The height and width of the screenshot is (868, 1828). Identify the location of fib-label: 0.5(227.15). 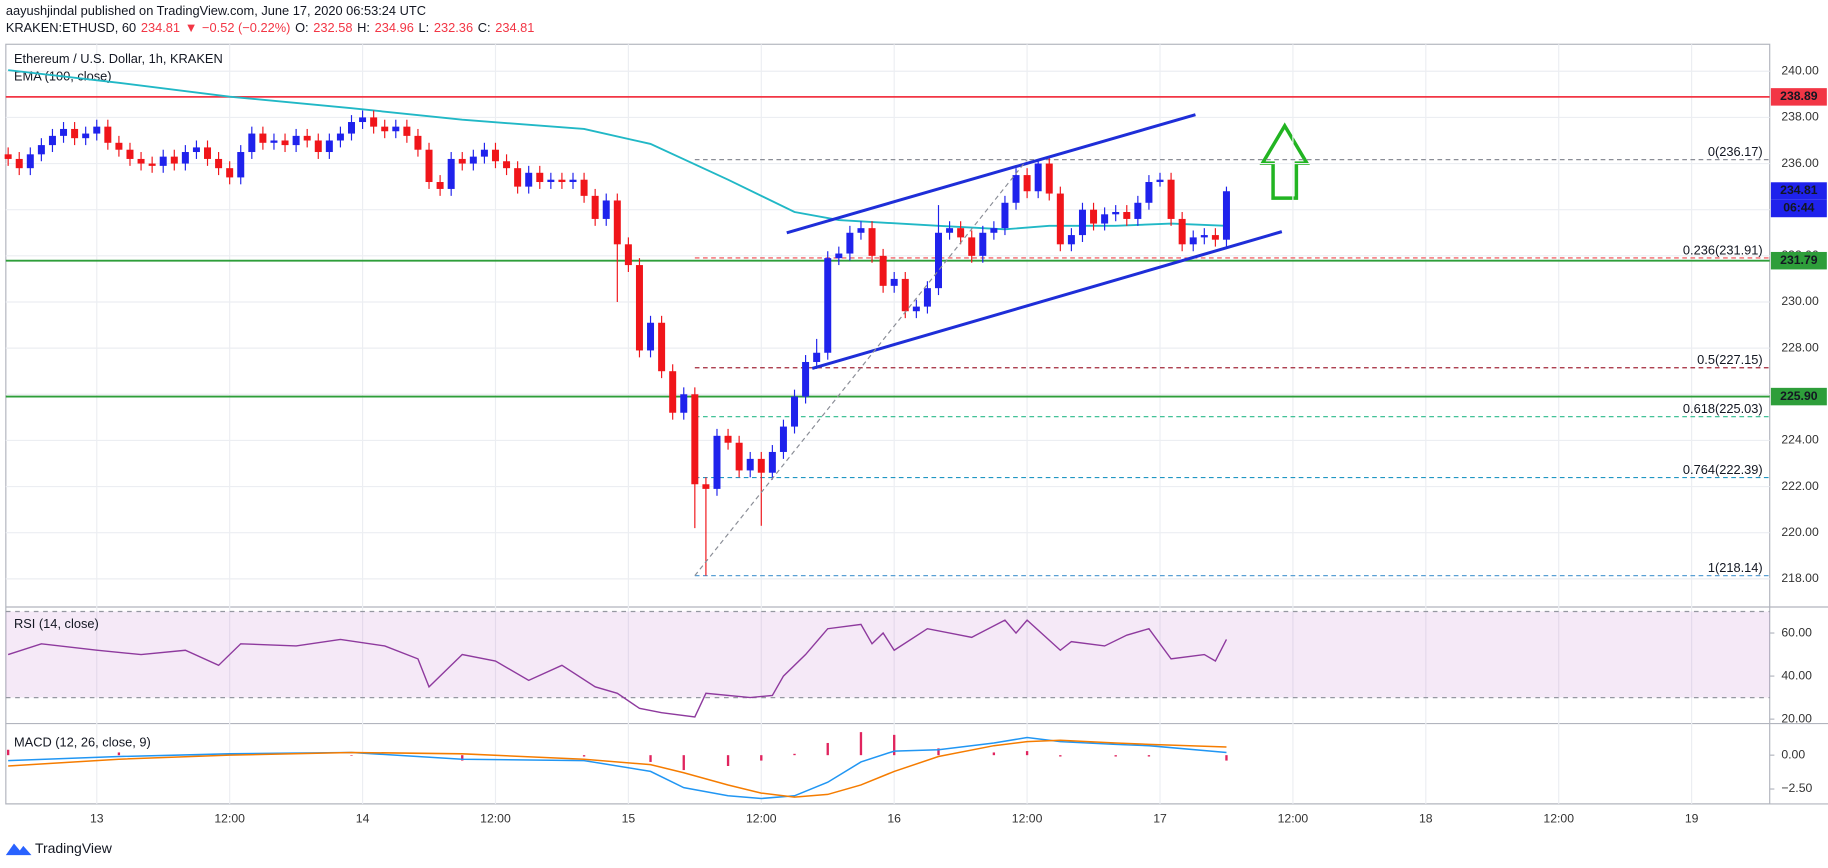
(1730, 359).